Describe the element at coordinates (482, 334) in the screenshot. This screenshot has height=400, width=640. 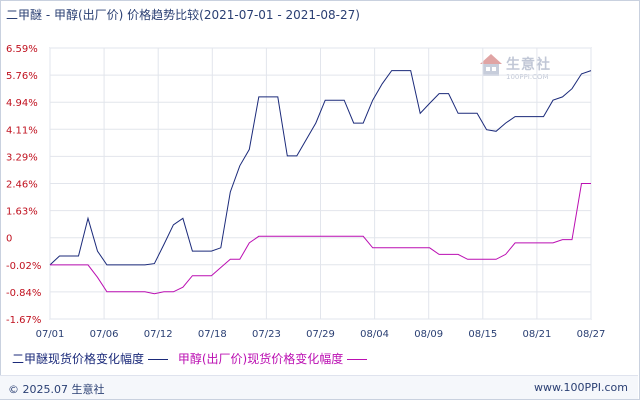
I see `x-tick-label: 08/15` at that location.